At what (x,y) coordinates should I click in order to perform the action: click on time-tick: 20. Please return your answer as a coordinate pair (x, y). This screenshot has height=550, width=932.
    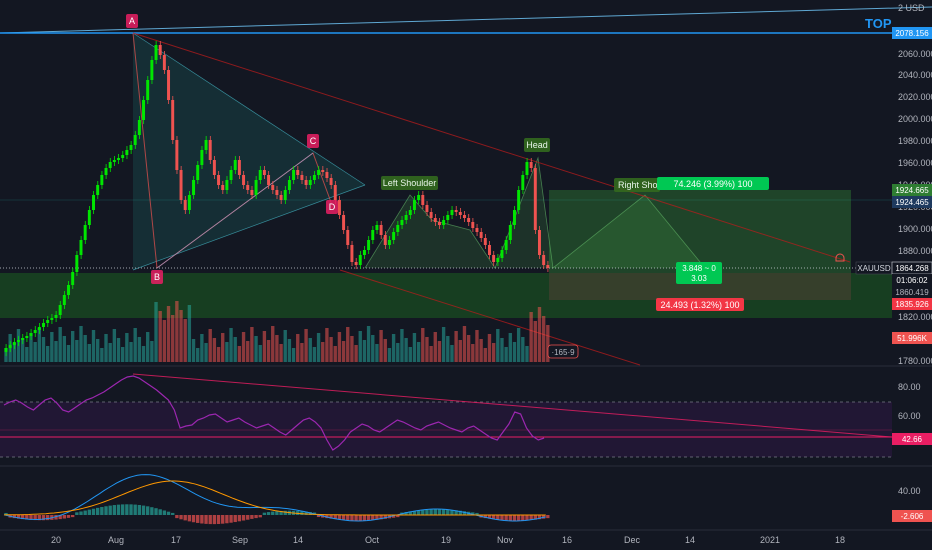
    Looking at the image, I should click on (56, 540).